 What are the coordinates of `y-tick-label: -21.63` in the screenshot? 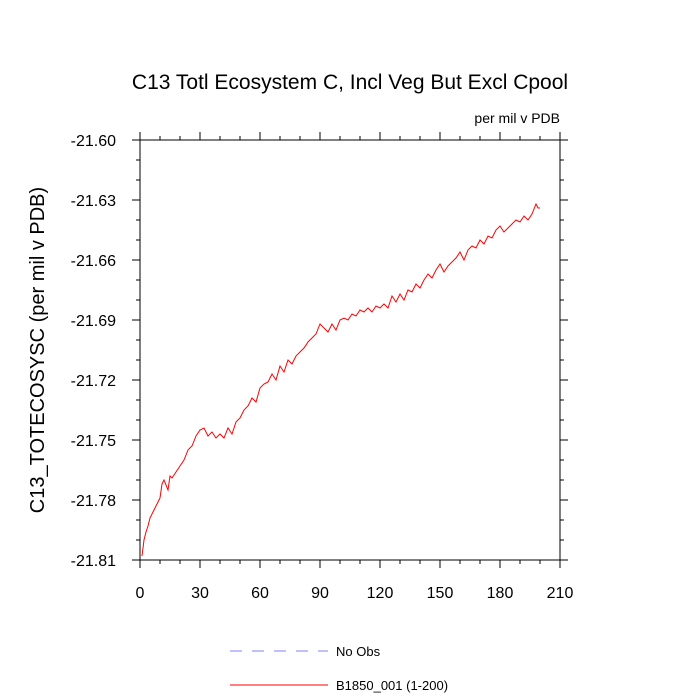 It's located at (93, 201).